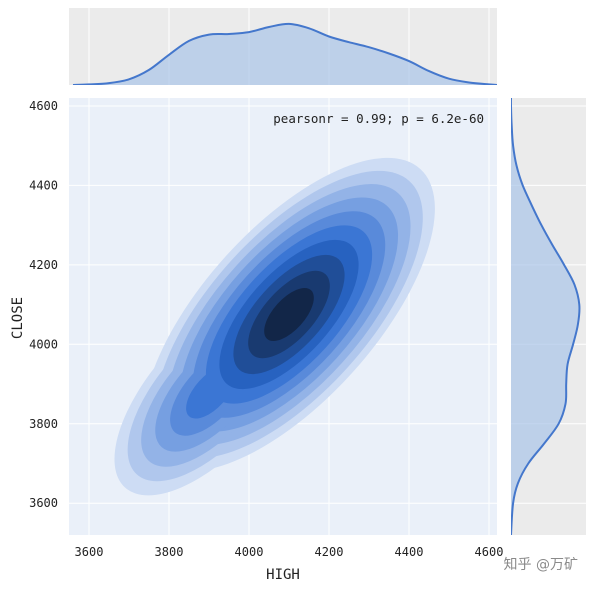 Image resolution: width=595 pixels, height=589 pixels. What do you see at coordinates (89, 552) in the screenshot?
I see `x-tick-label: 3600` at bounding box center [89, 552].